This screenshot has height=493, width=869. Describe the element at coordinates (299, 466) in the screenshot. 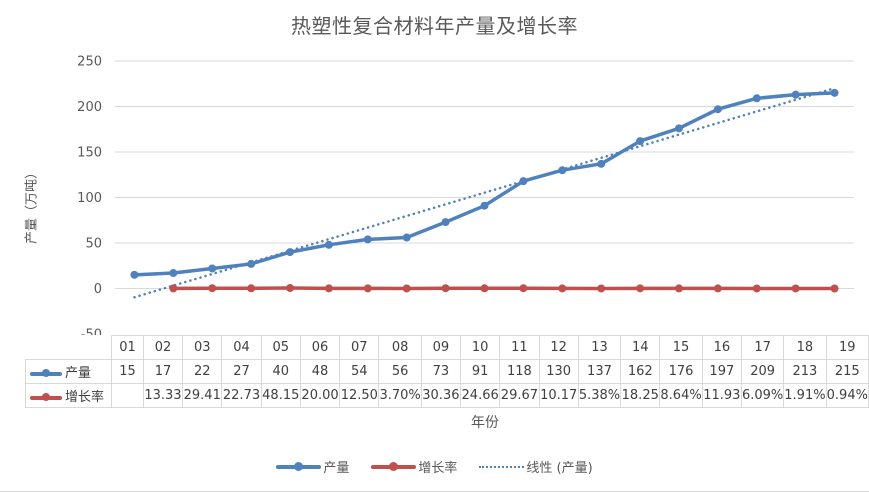

I see `blue-line-marker-icon` at that location.